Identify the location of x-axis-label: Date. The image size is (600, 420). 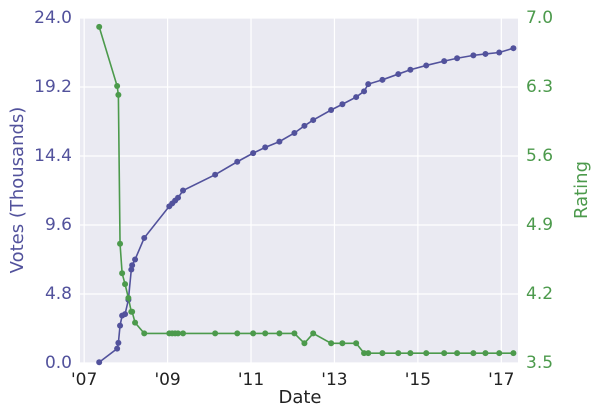
(299, 397).